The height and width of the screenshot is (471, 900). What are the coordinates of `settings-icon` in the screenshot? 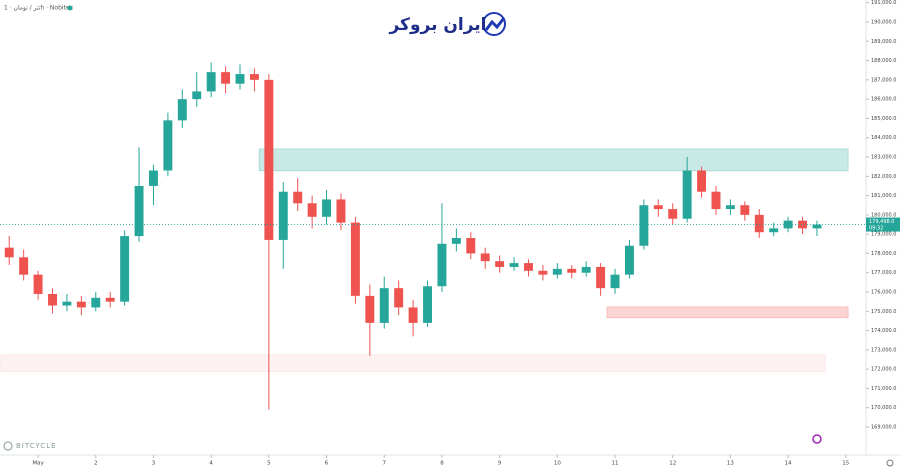 It's located at (890, 463).